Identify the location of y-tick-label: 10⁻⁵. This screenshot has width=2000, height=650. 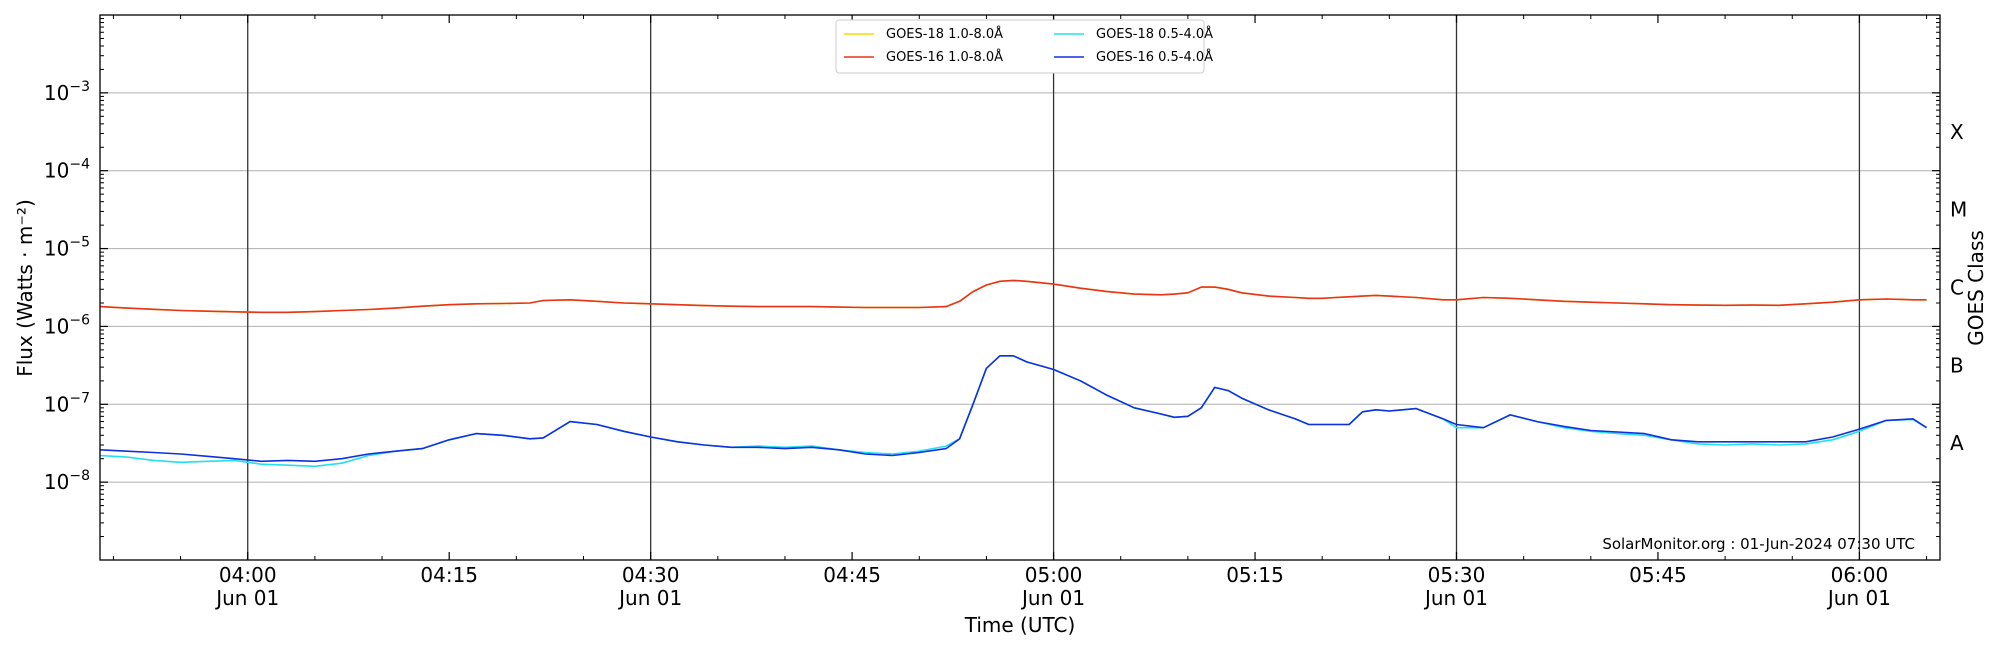
(67, 248).